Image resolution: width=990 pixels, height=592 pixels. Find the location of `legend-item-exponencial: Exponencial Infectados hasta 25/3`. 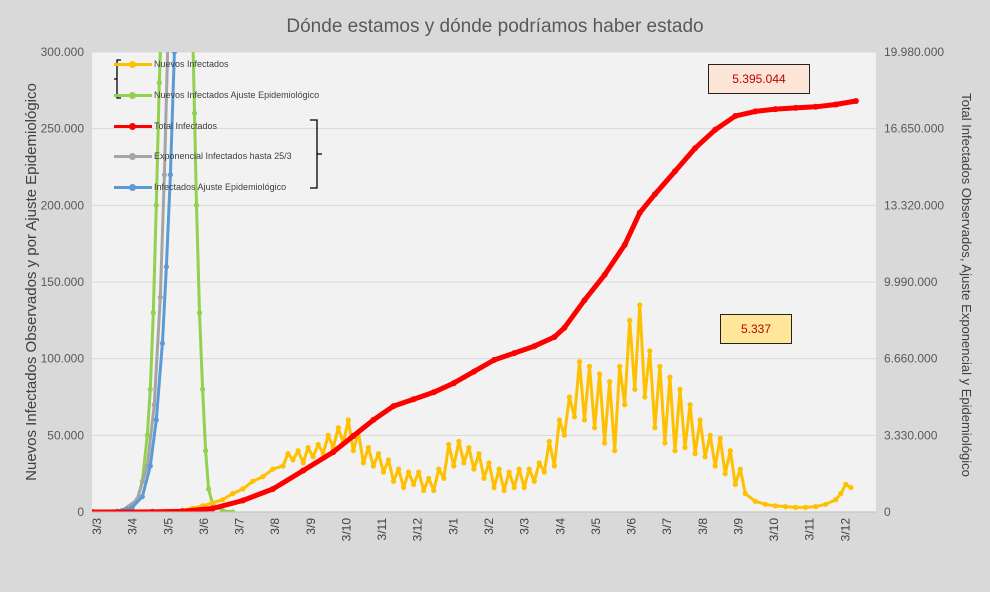

legend-item-exponencial: Exponencial Infectados hasta 25/3 is located at coordinates (203, 156).